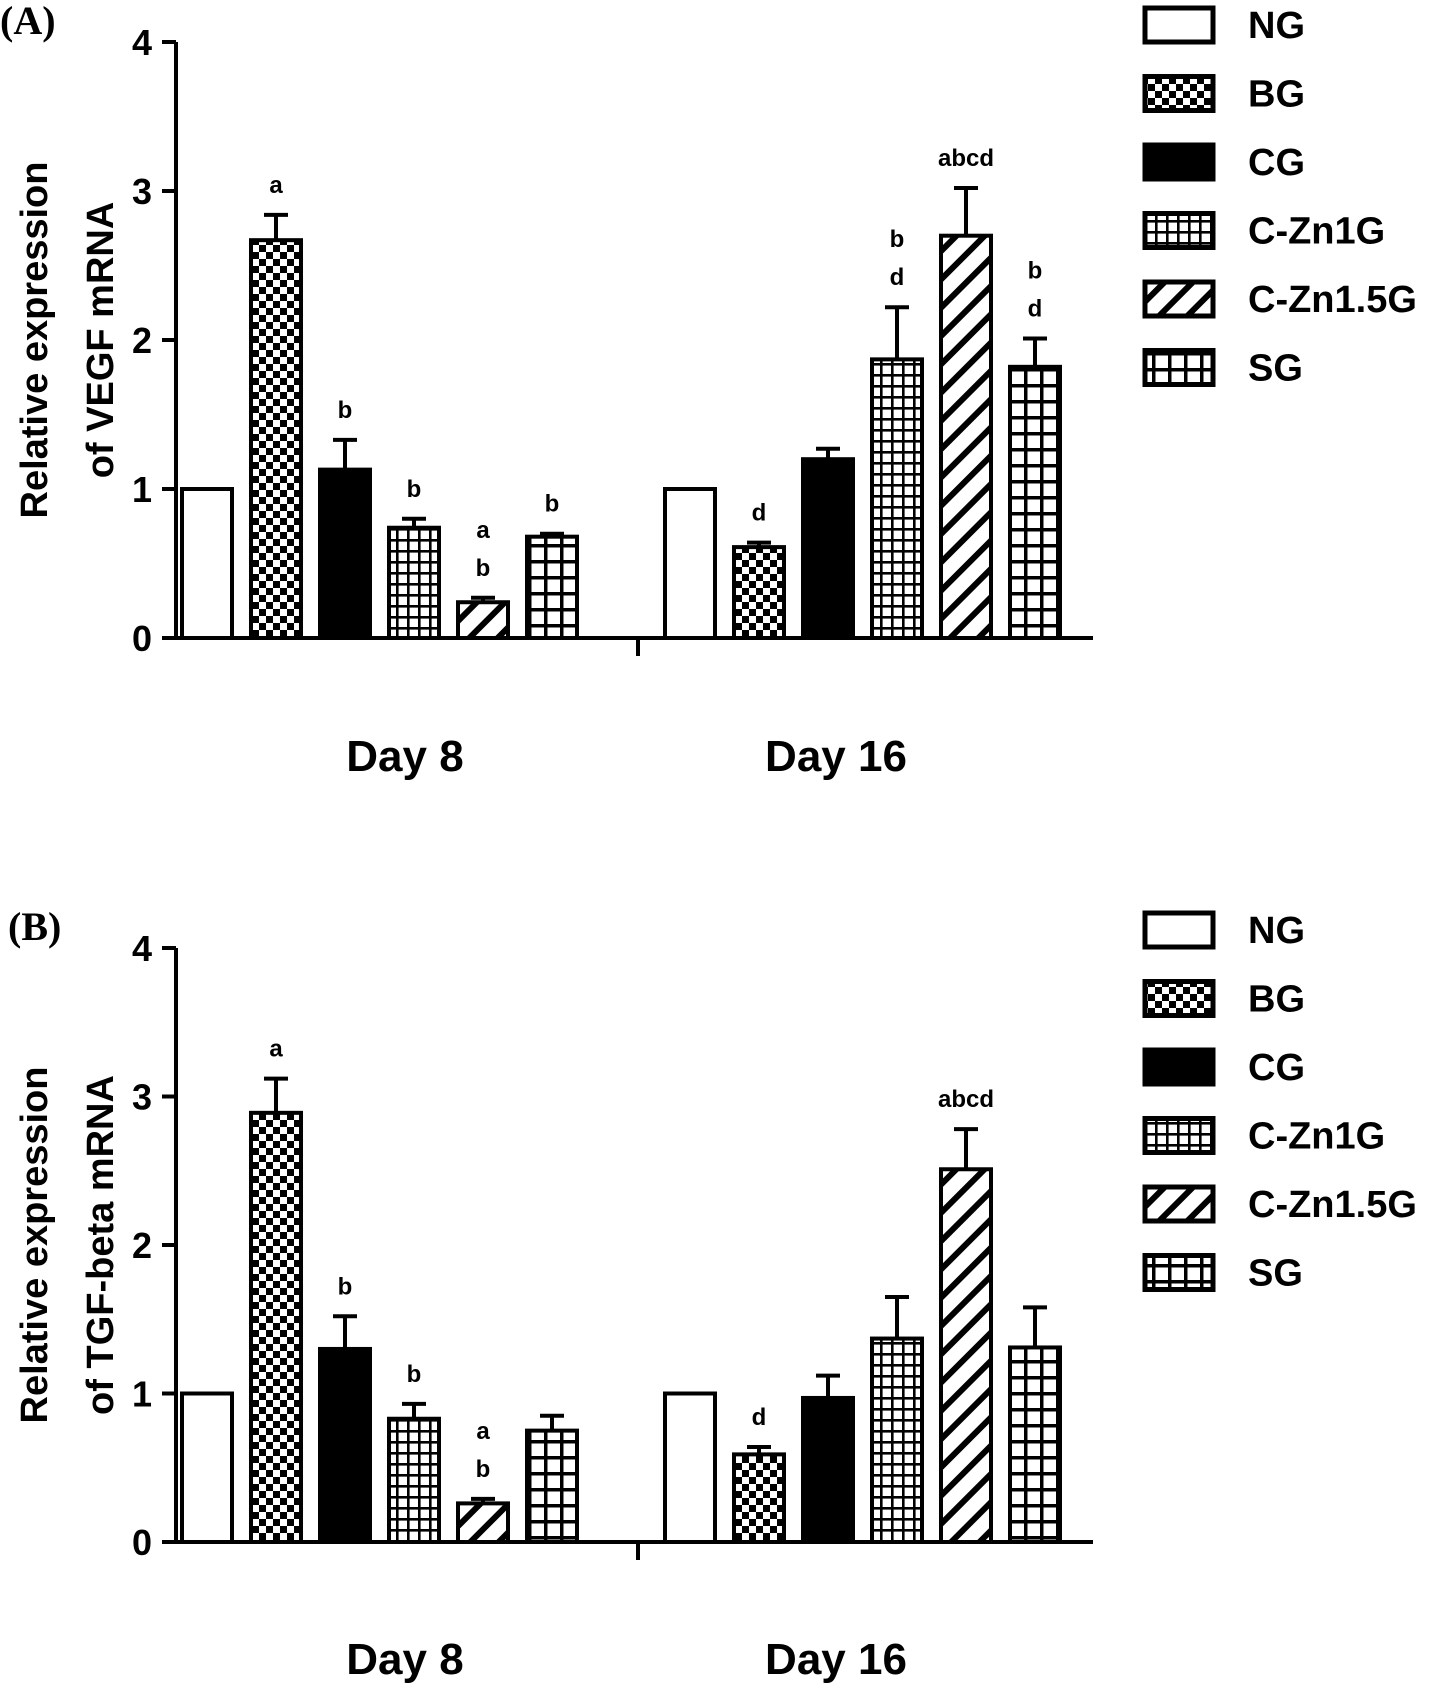 This screenshot has width=1452, height=1683. What do you see at coordinates (28, 21) in the screenshot?
I see `panel-label: (A)` at bounding box center [28, 21].